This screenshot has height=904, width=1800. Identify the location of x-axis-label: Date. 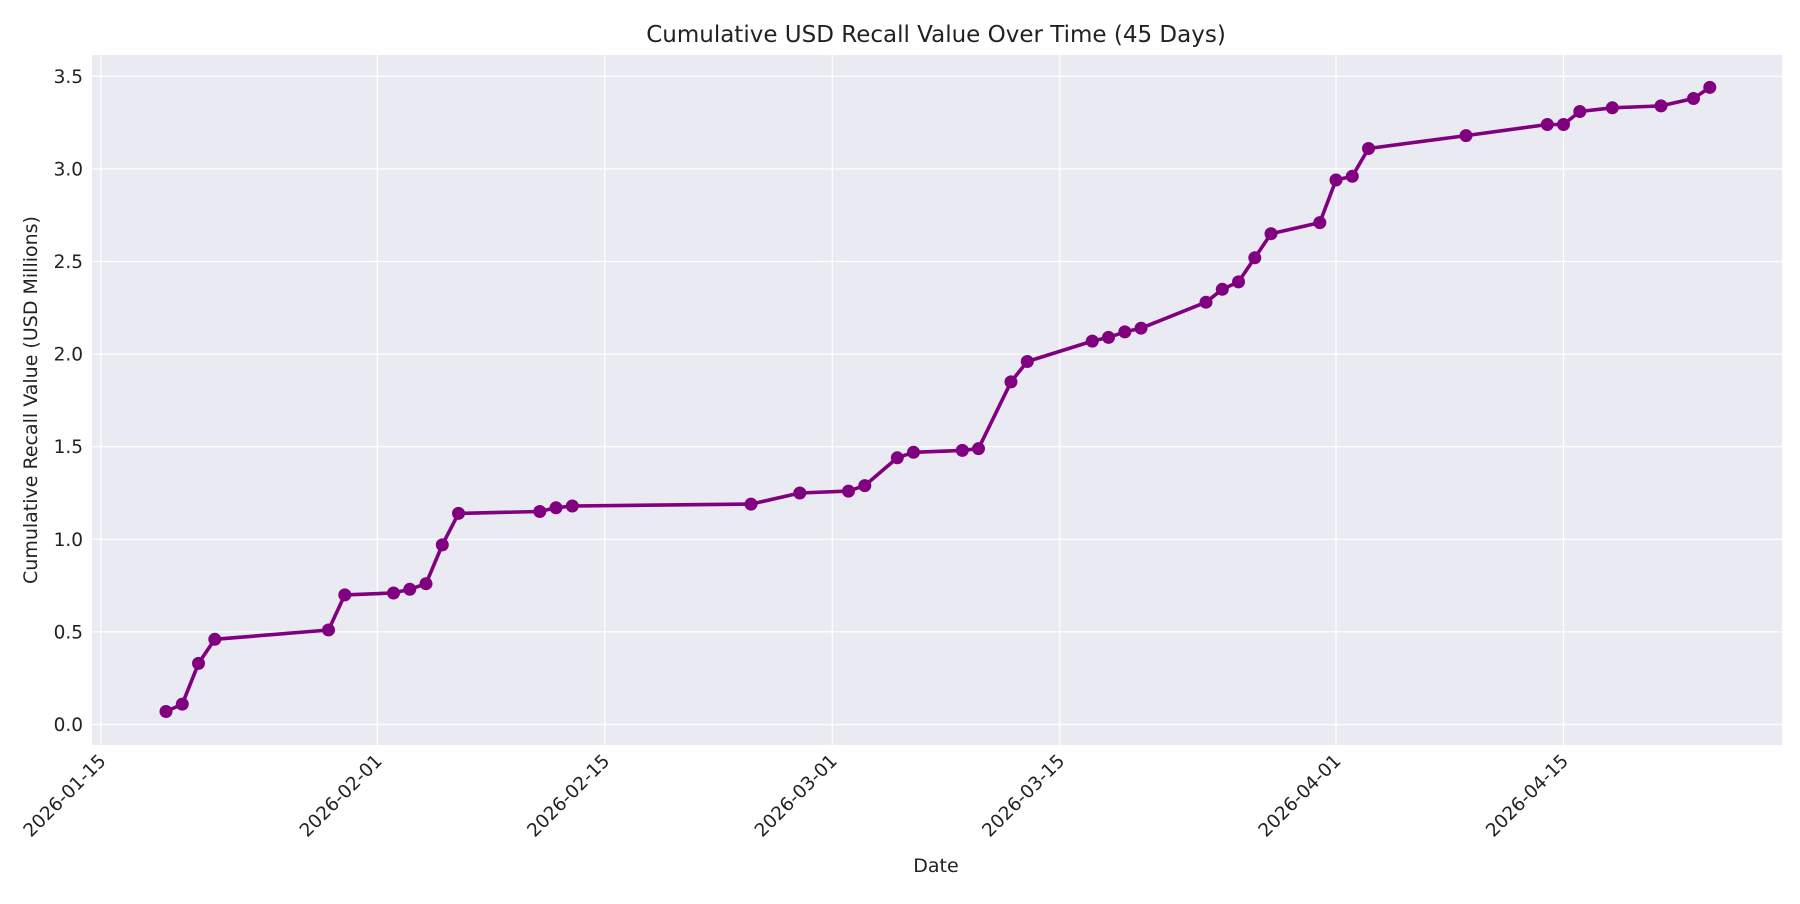
(935, 866).